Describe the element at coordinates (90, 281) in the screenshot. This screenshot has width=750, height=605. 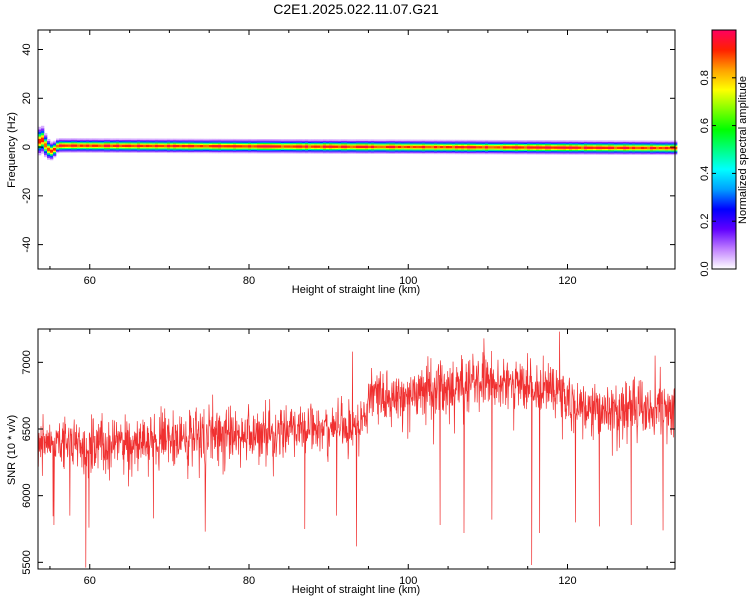
I see `spectrogram-x-tick-label: 60` at that location.